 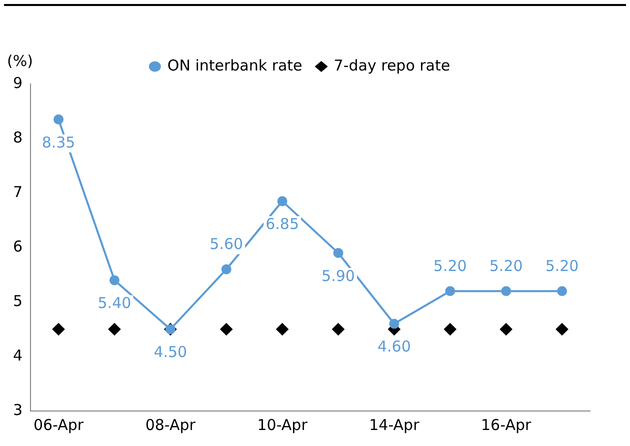 I want to click on x-tick-label: 14-Apr, so click(x=394, y=425).